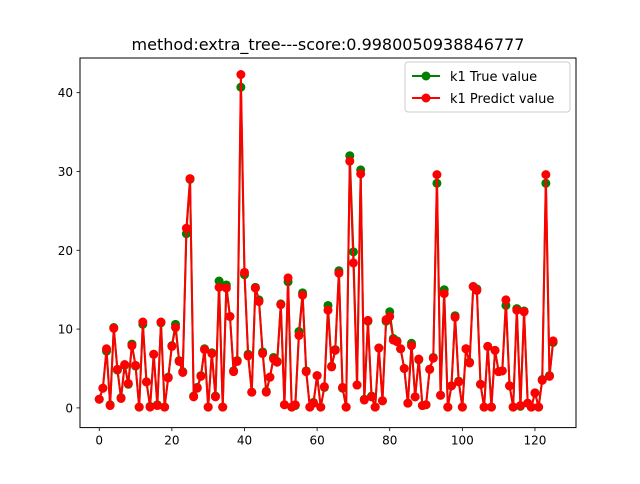 The image size is (640, 484). Describe the element at coordinates (65, 172) in the screenshot. I see `y-tick-label: 30` at that location.